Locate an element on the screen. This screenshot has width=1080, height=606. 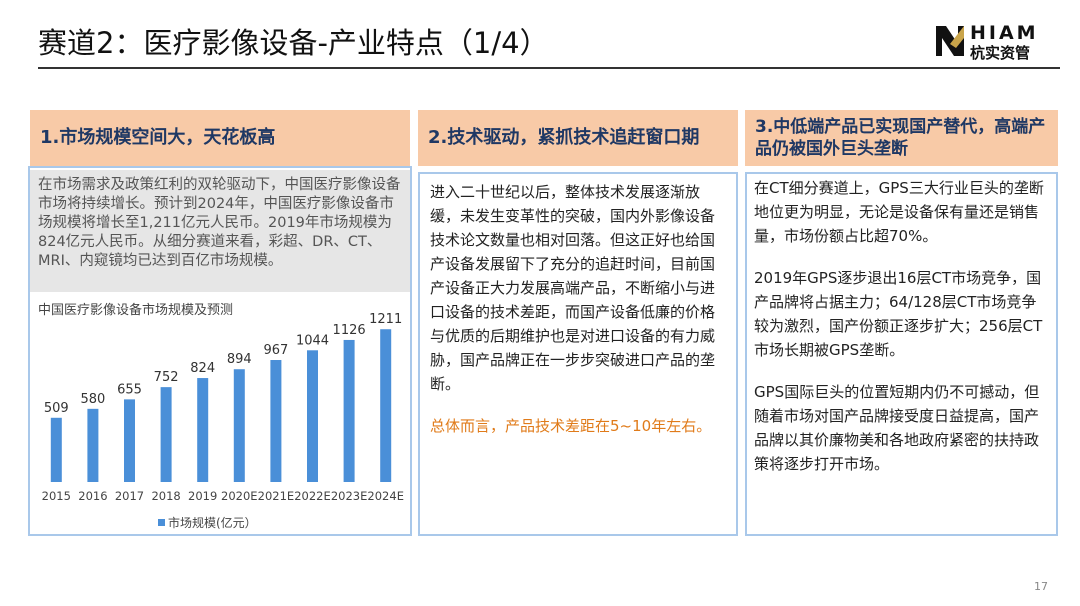
x-tick-label: 2023E is located at coordinates (349, 496).